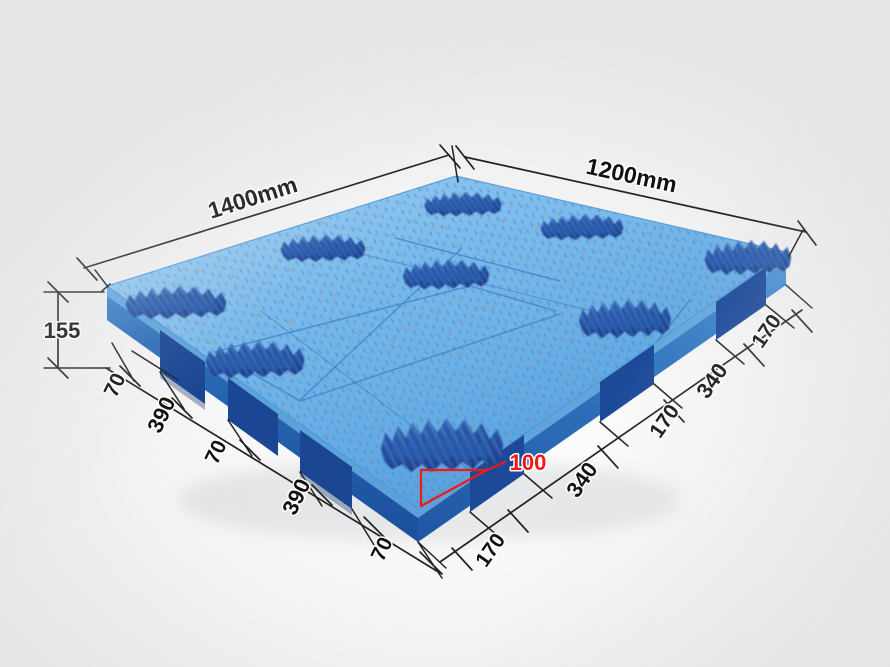 The width and height of the screenshot is (890, 667). Describe the element at coordinates (483, 478) in the screenshot. I see `dim-100-highlight: 100` at that location.